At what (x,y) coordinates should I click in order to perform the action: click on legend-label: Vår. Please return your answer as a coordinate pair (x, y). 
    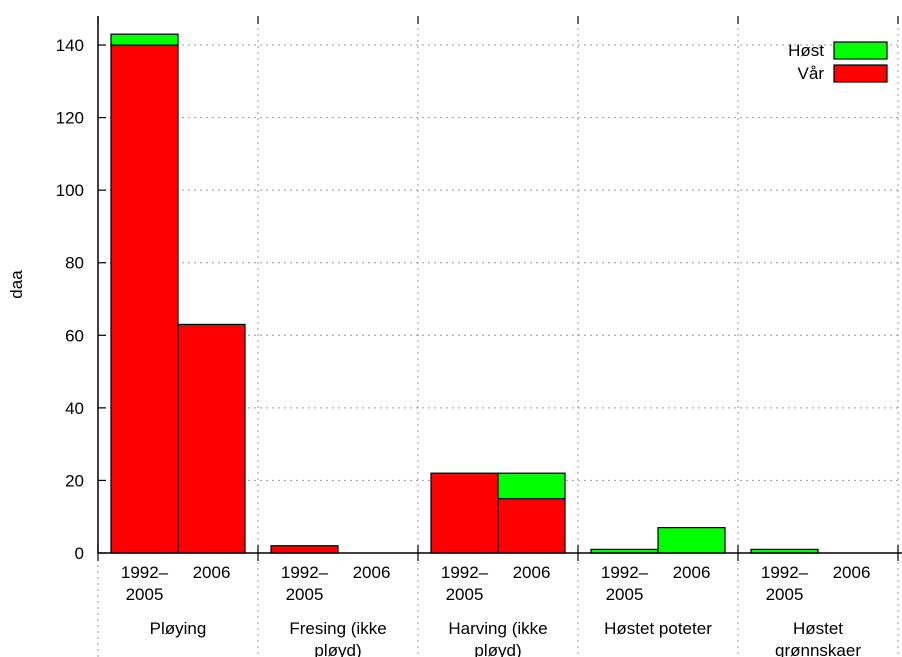
    Looking at the image, I should click on (811, 73).